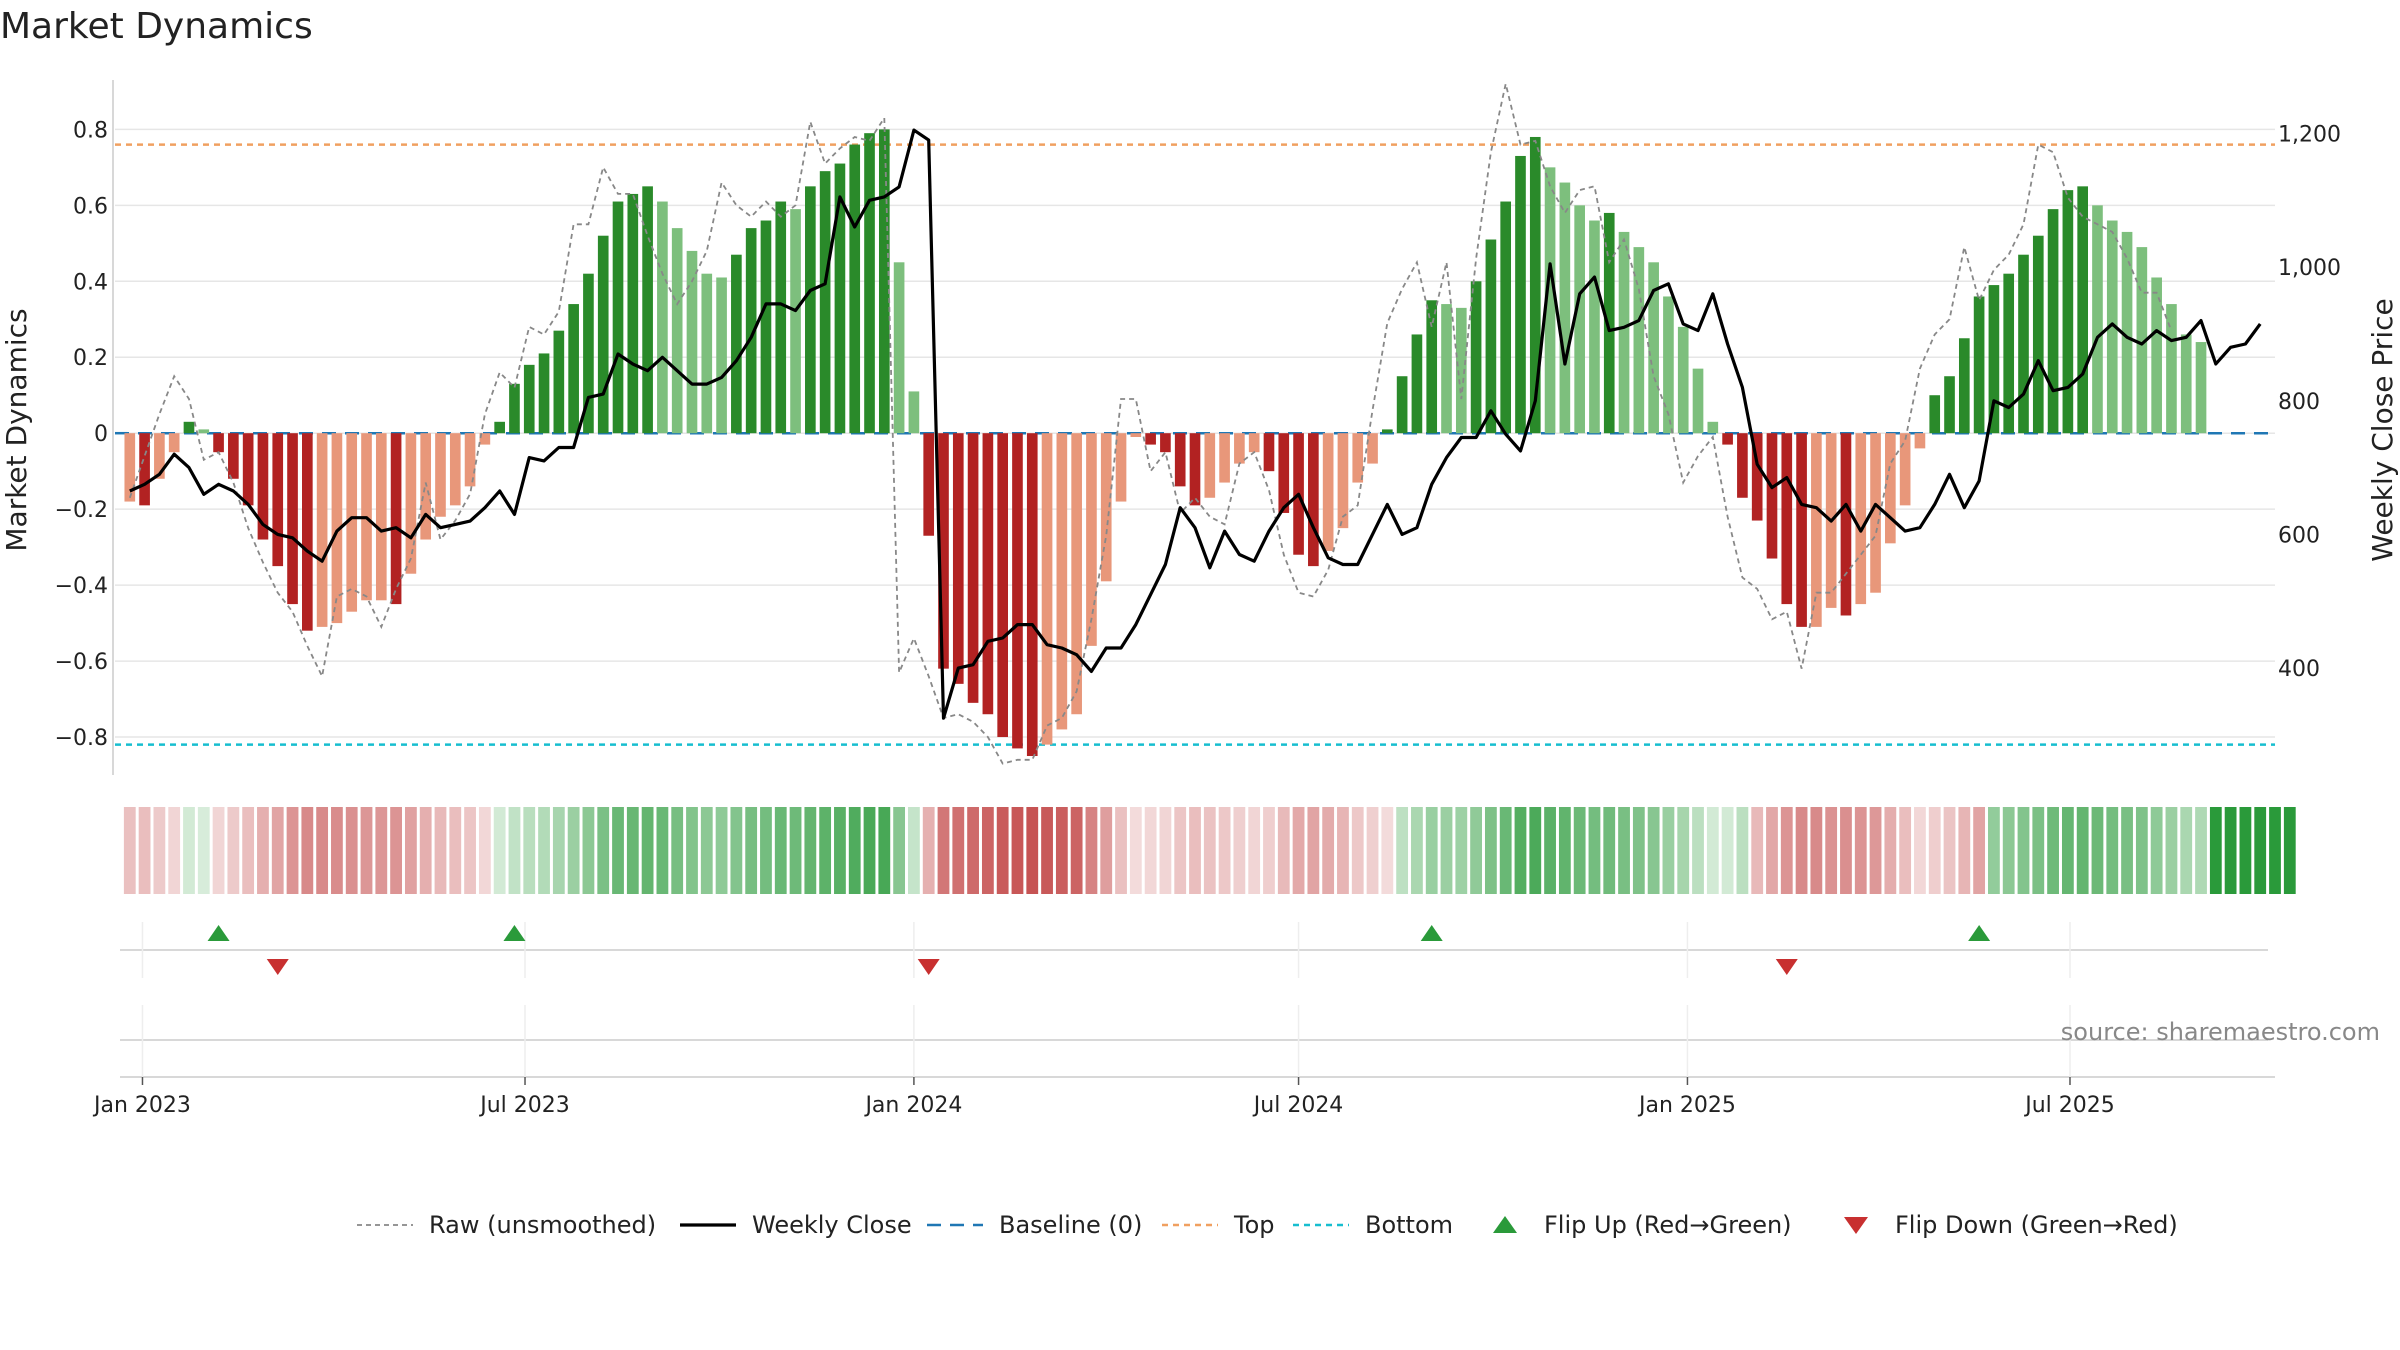  Describe the element at coordinates (2299, 669) in the screenshot. I see `y-right-tick-label: 400` at that location.